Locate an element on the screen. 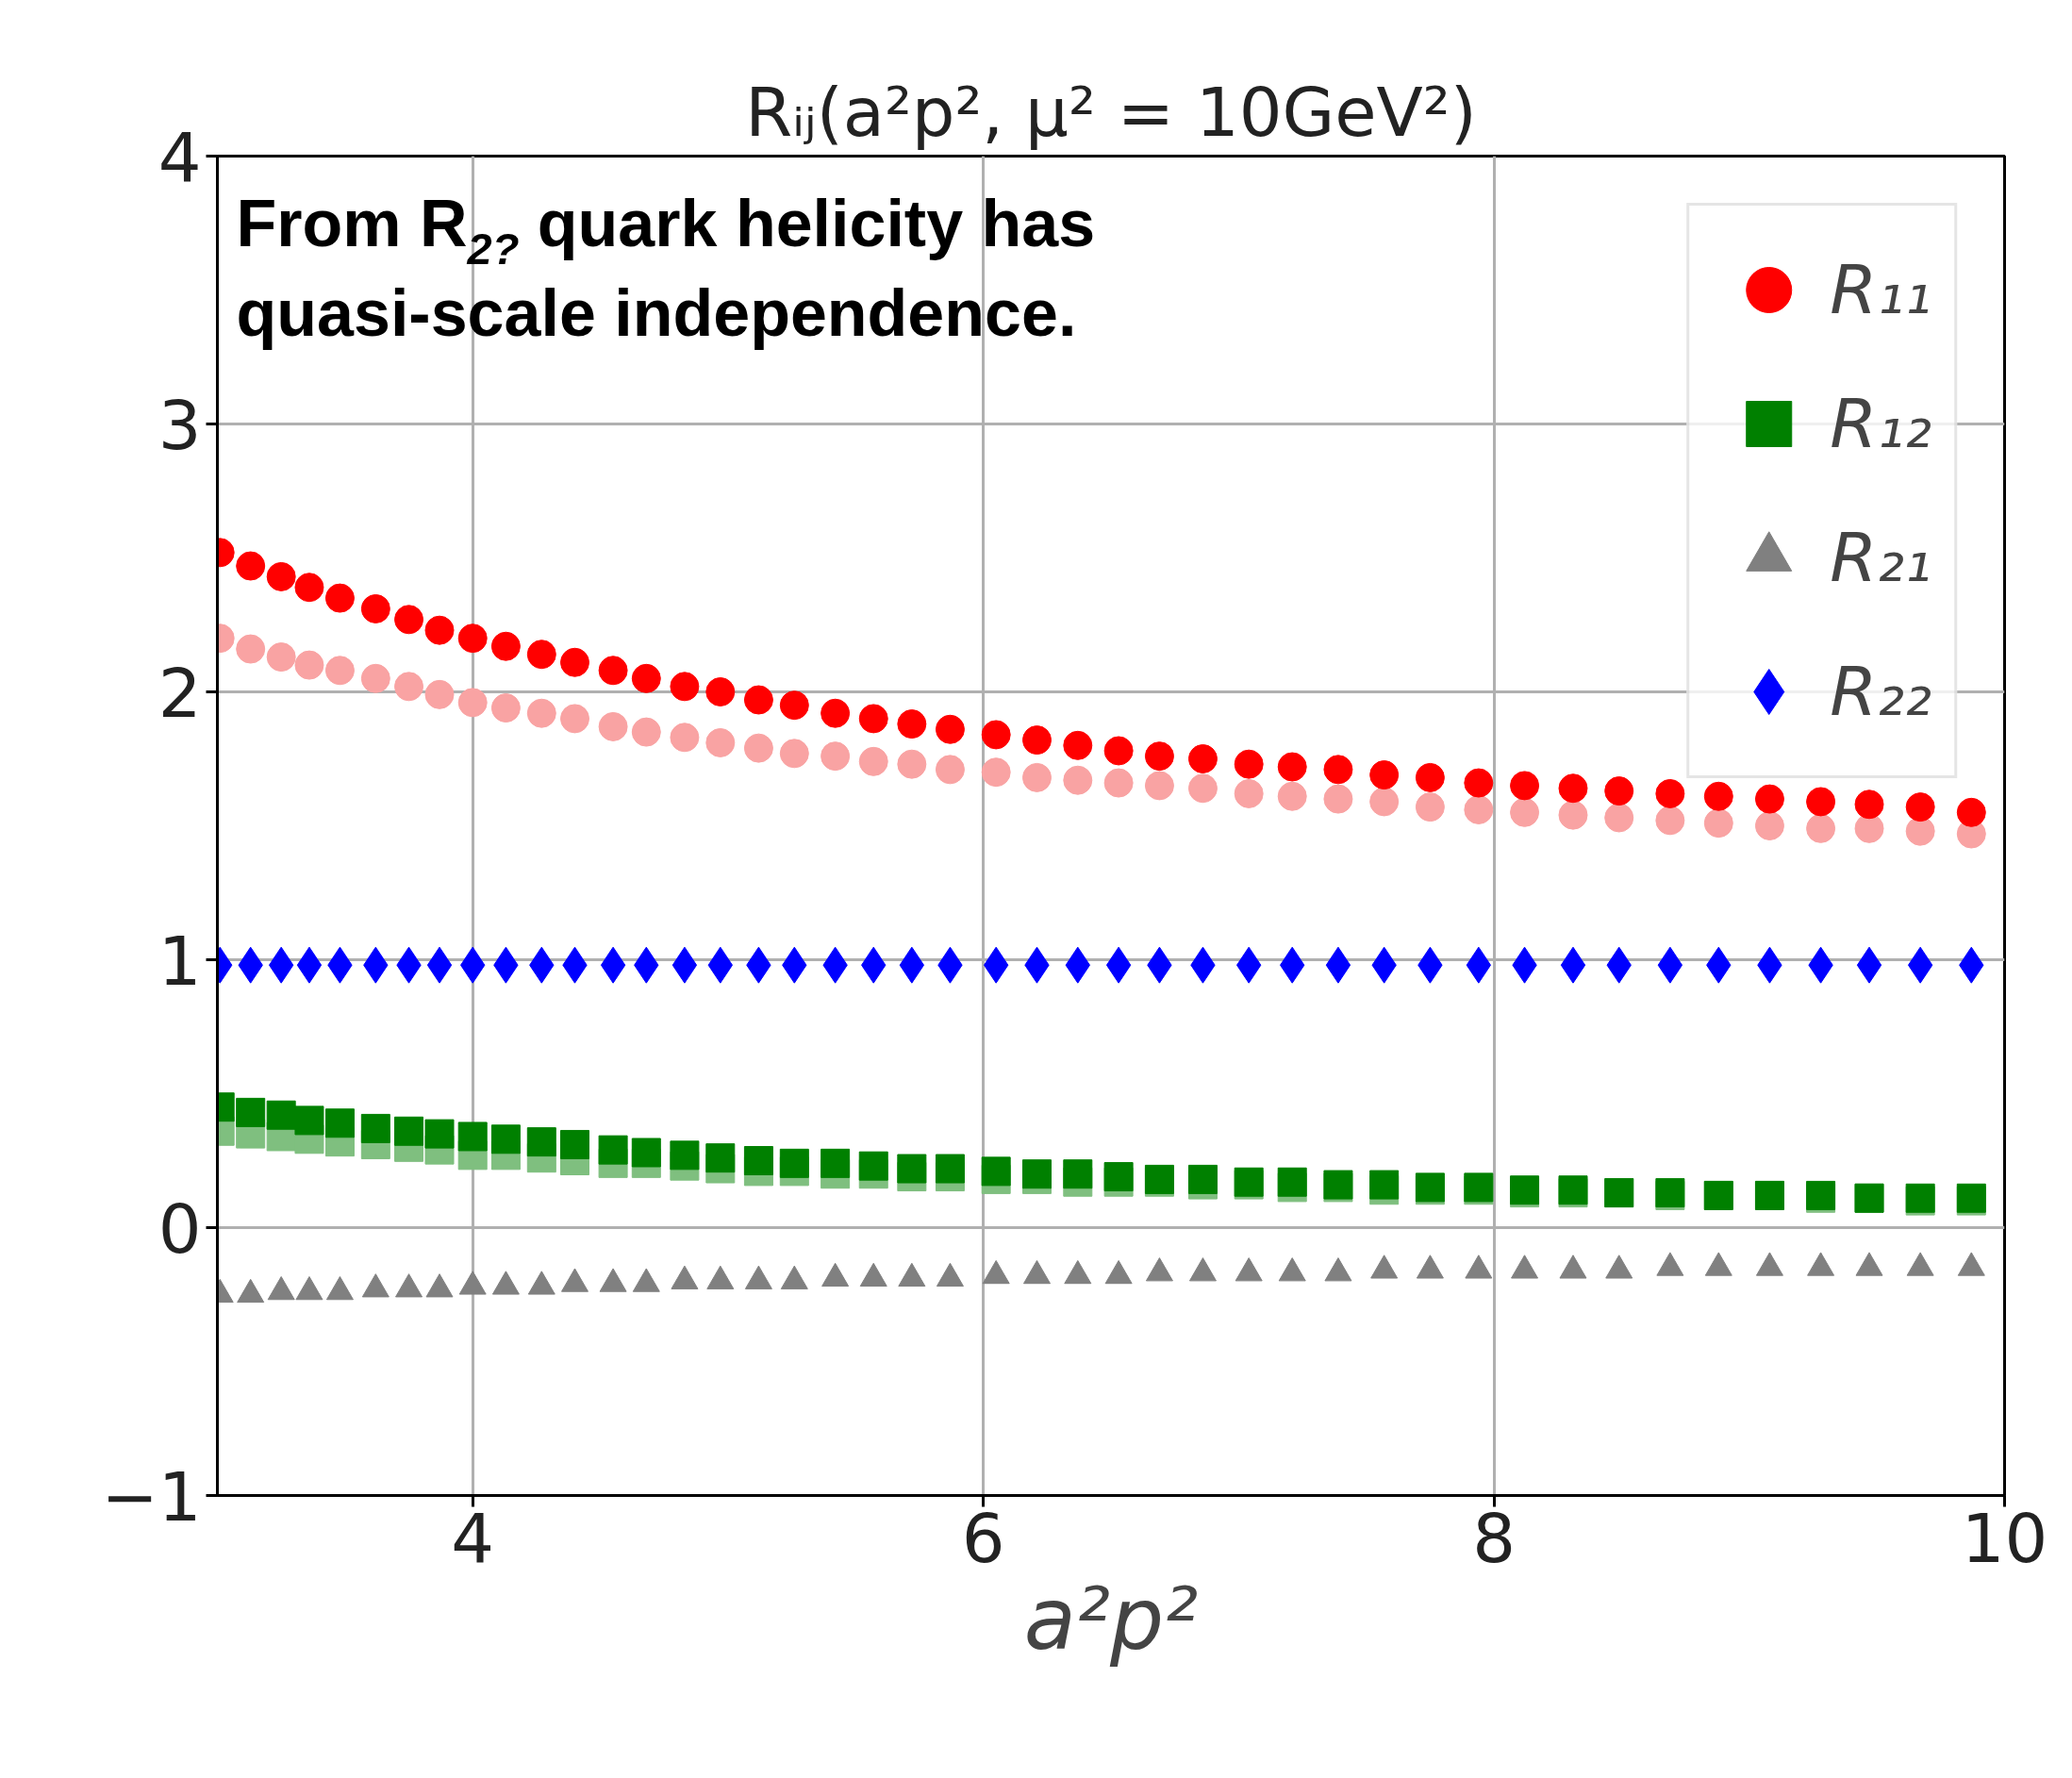  y-tick-label: 2 is located at coordinates (179, 693).